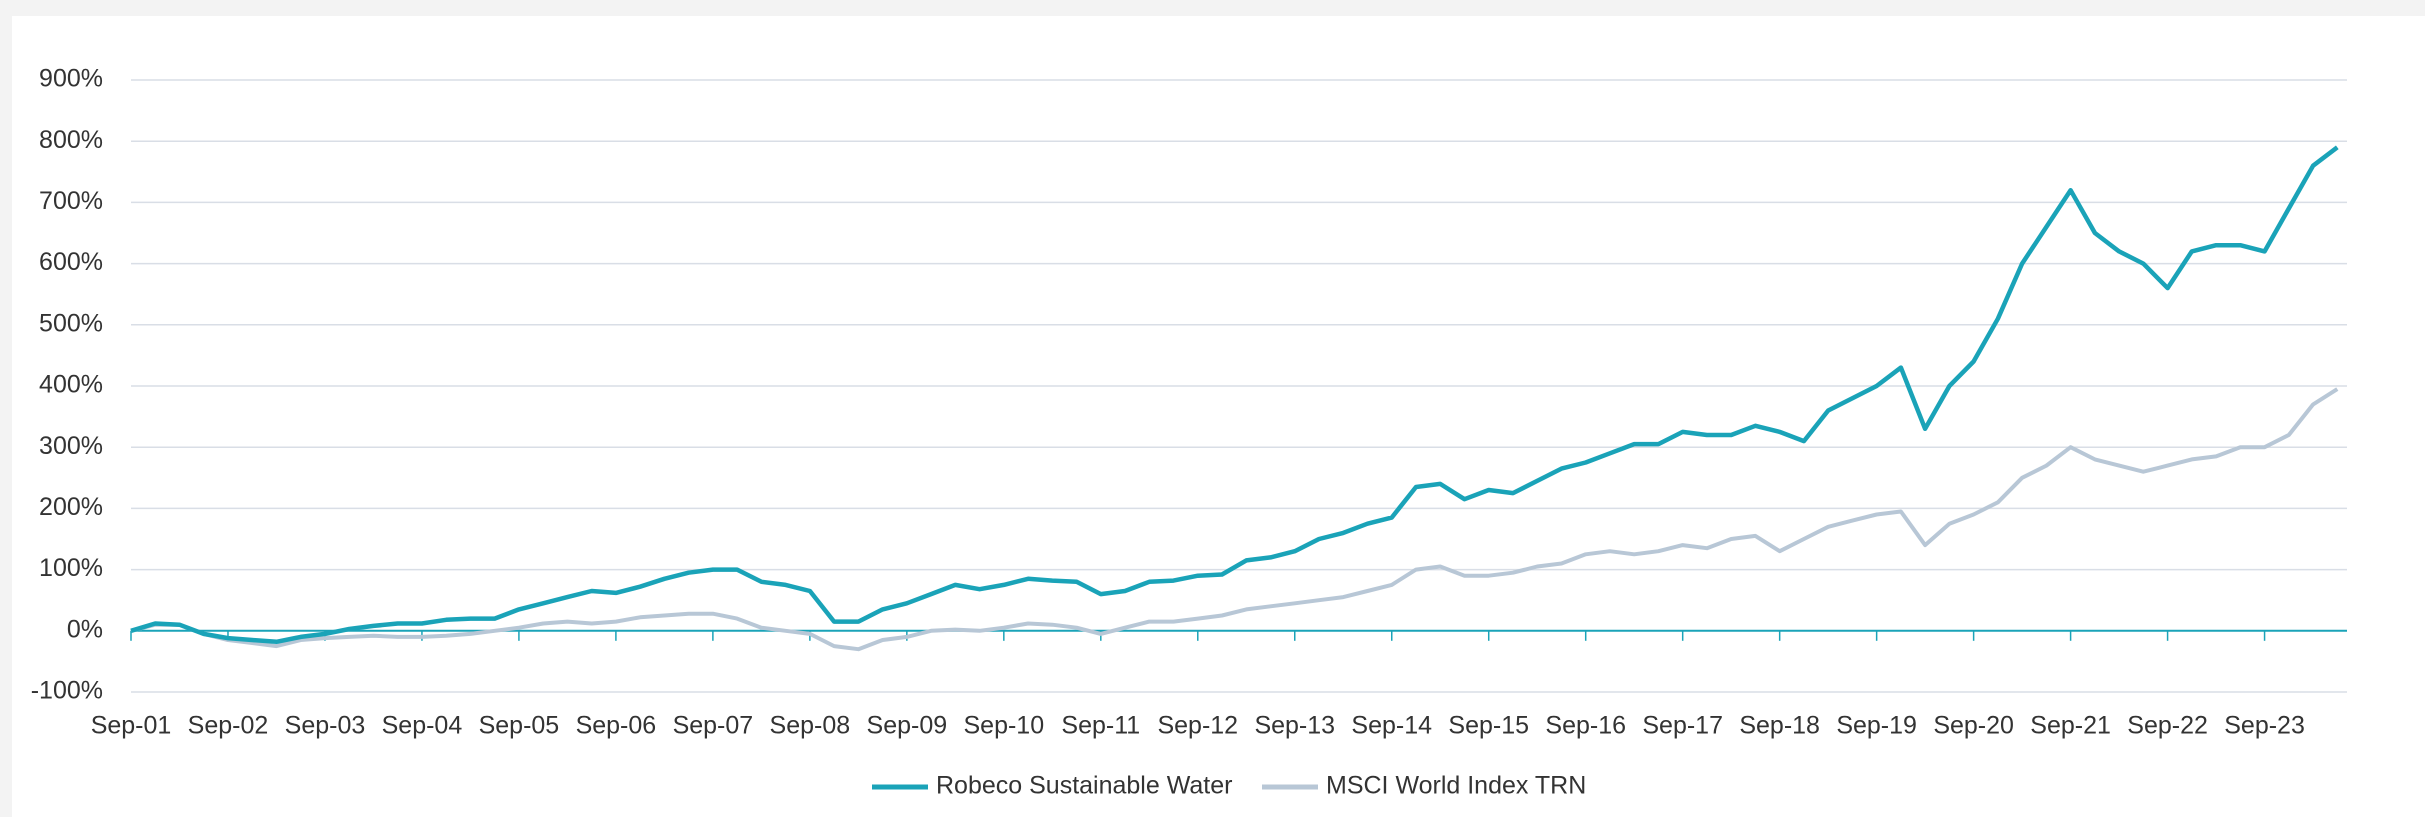  Describe the element at coordinates (1391, 726) in the screenshot. I see `x-tick-label: Sep-14` at that location.